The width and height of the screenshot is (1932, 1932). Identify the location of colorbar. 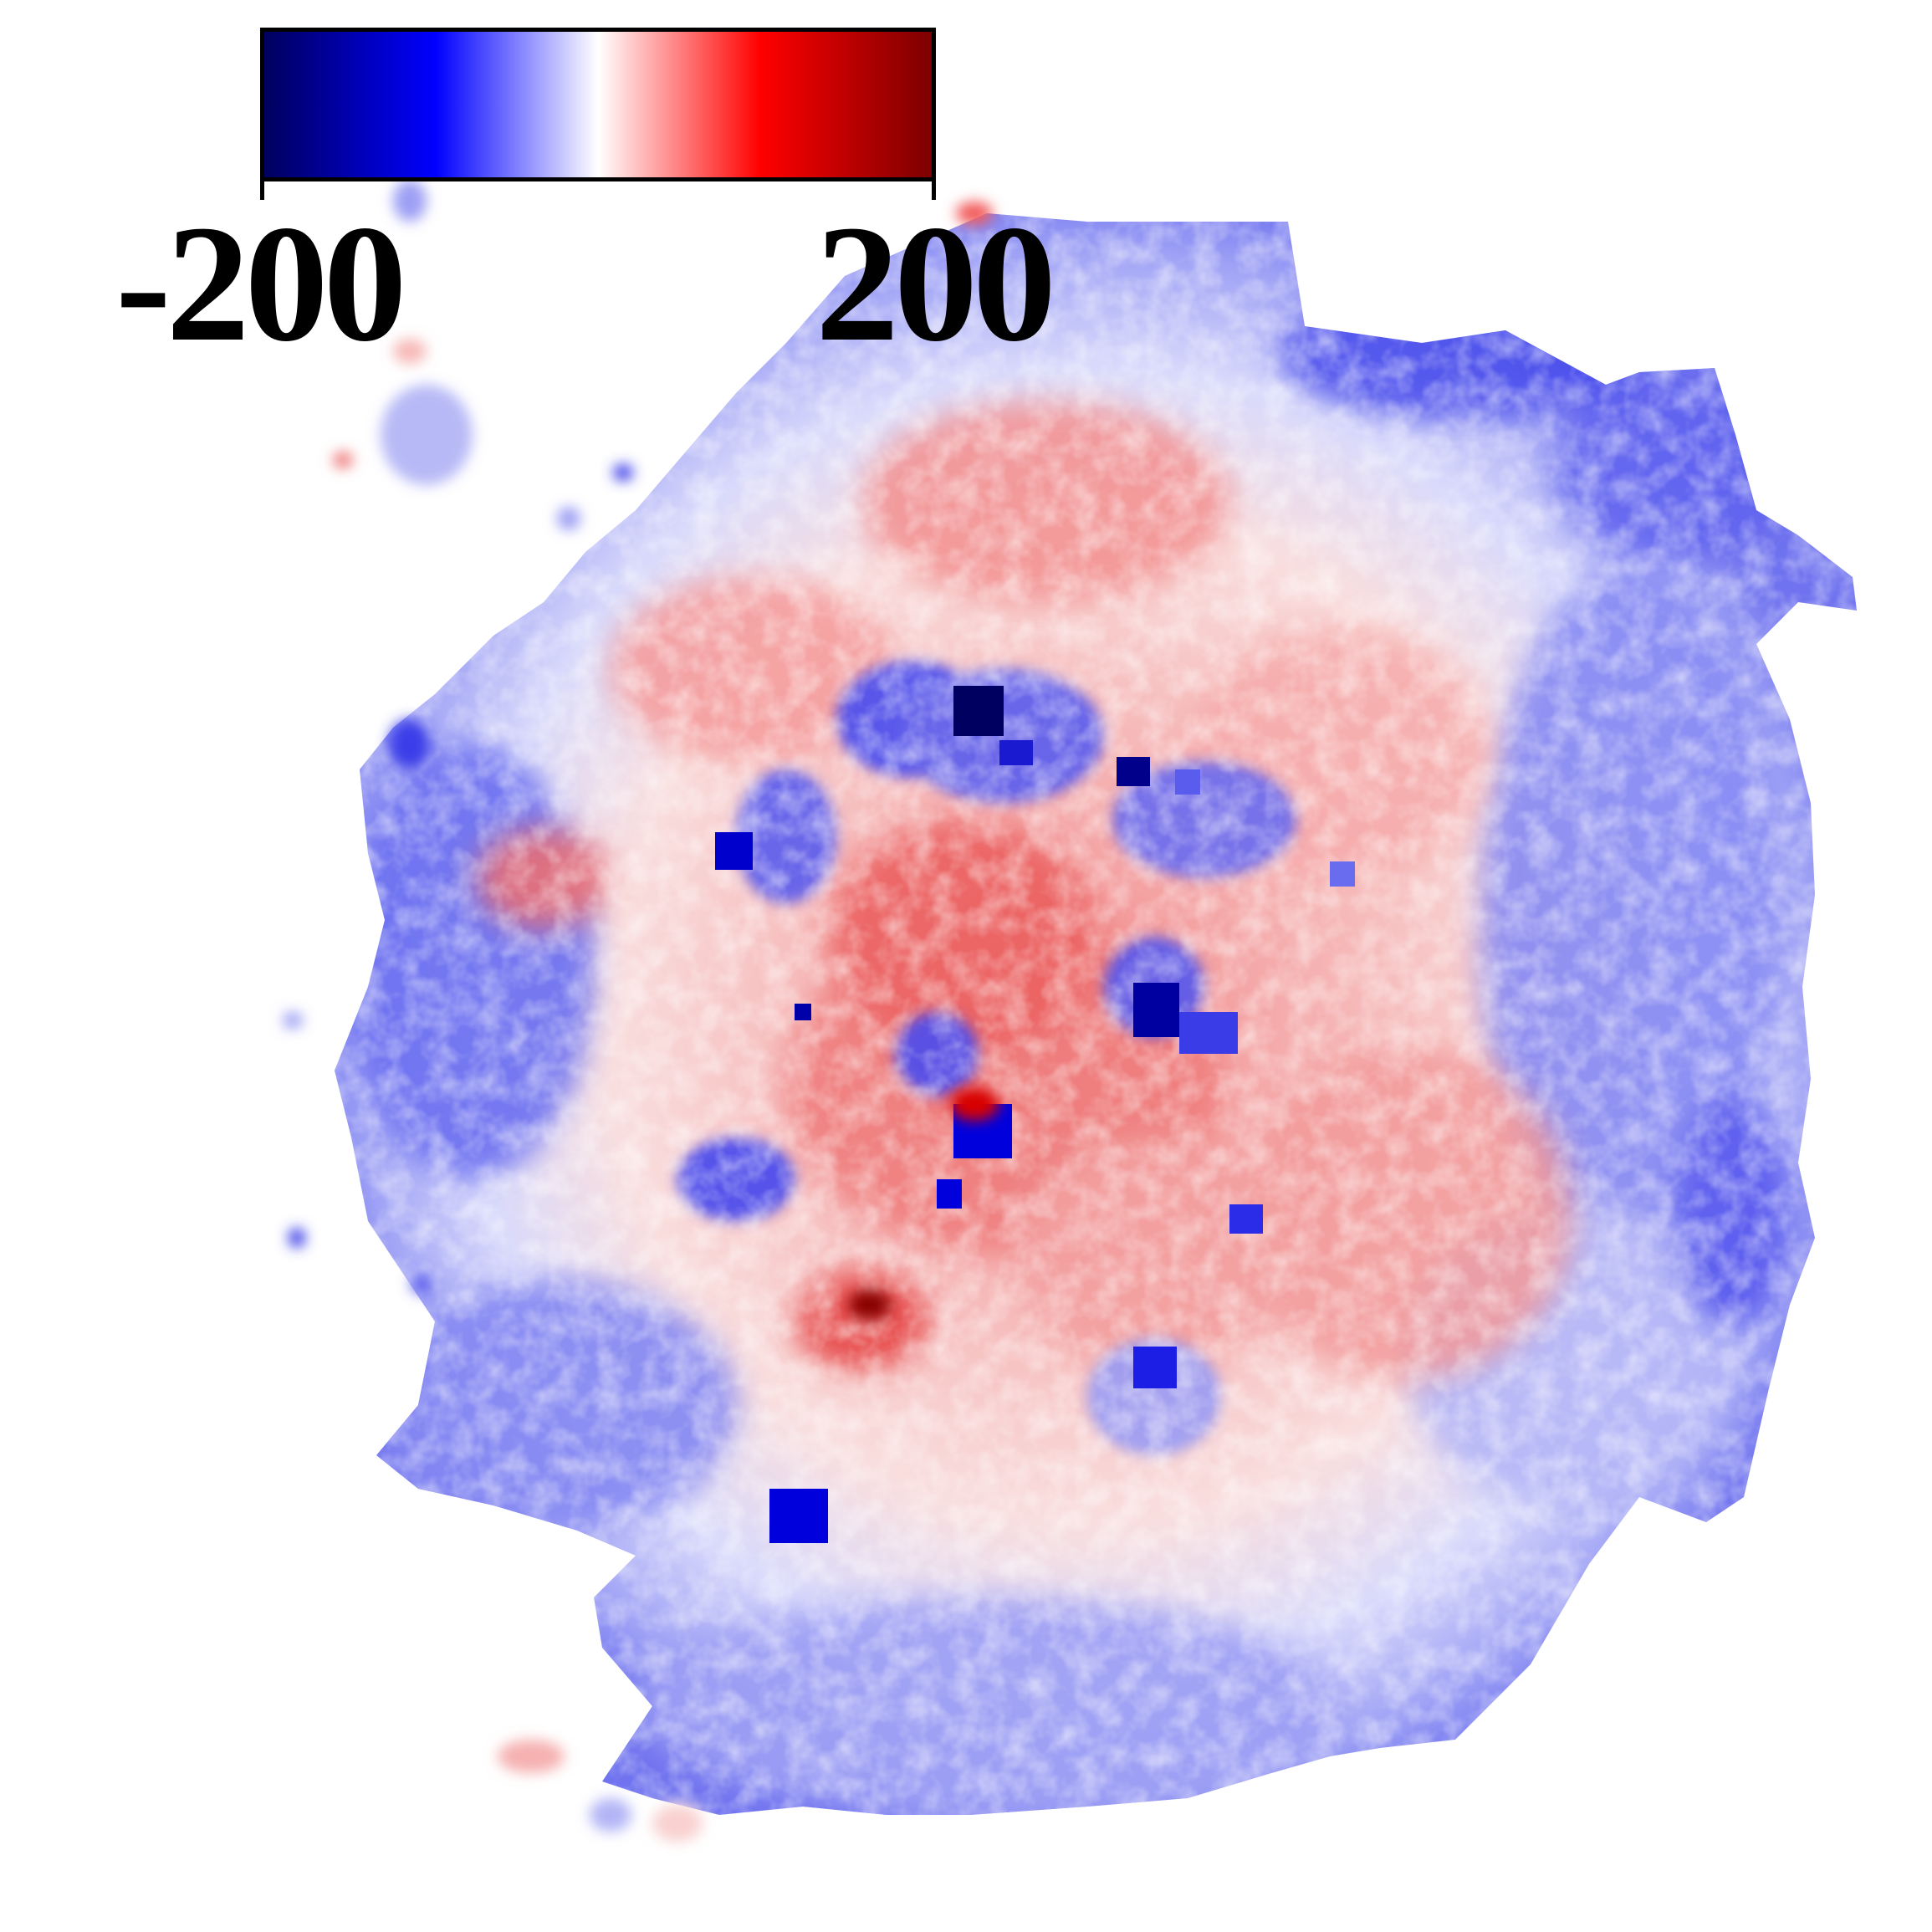
(598, 104).